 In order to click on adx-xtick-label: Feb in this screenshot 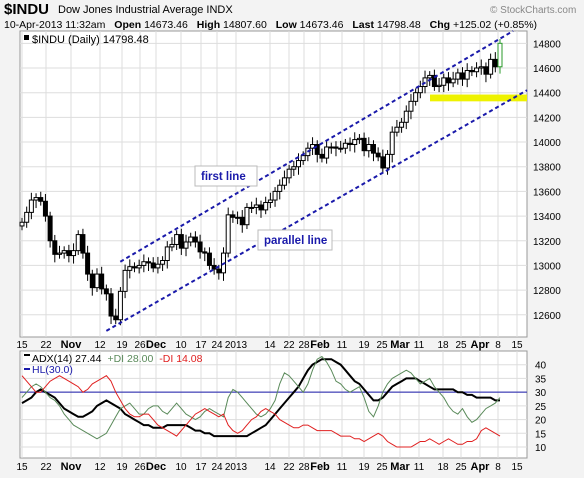, I will do `click(320, 467)`.